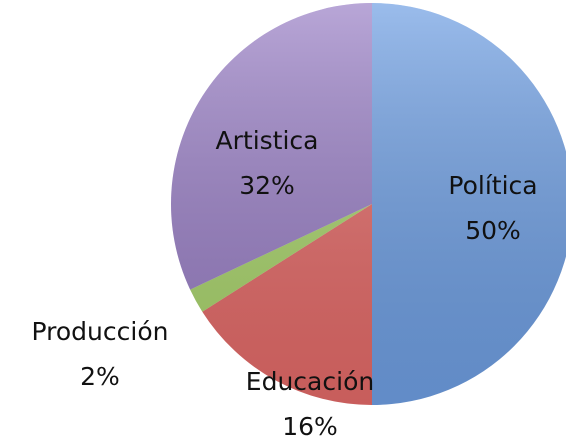 The image size is (566, 447). I want to click on slice-label: Educación, so click(310, 381).